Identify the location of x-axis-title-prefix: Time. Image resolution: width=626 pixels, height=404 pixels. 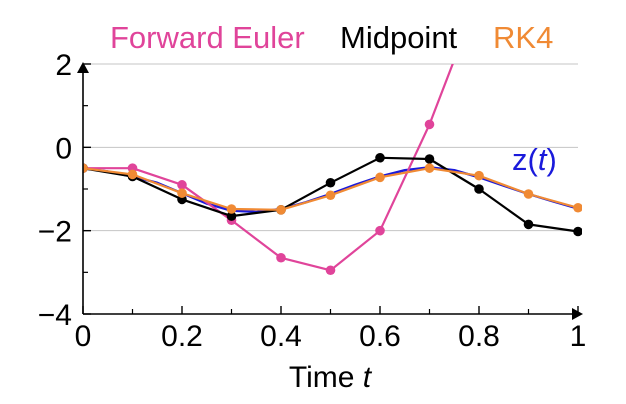
(326, 377).